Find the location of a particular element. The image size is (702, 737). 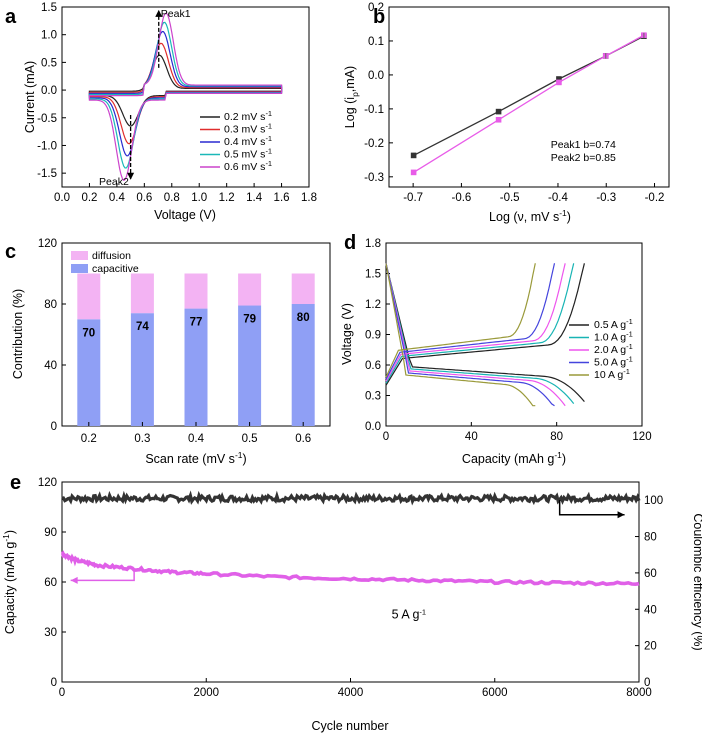

legend-label: 5.0 A g-1 is located at coordinates (613, 362).